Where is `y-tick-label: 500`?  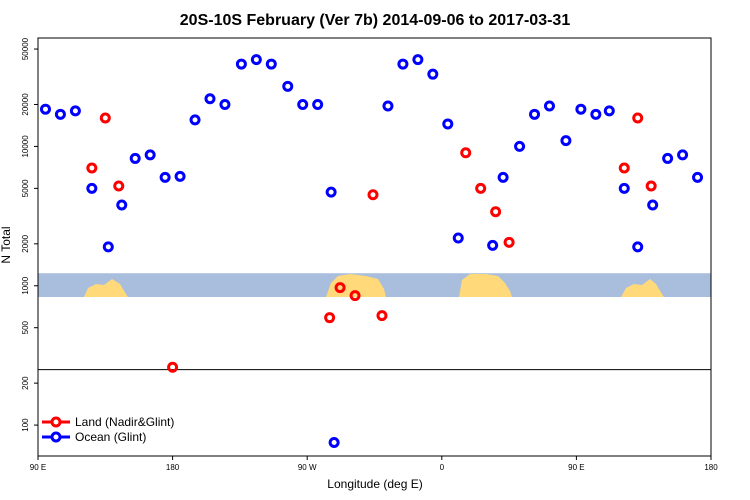 y-tick-label: 500 is located at coordinates (25, 327).